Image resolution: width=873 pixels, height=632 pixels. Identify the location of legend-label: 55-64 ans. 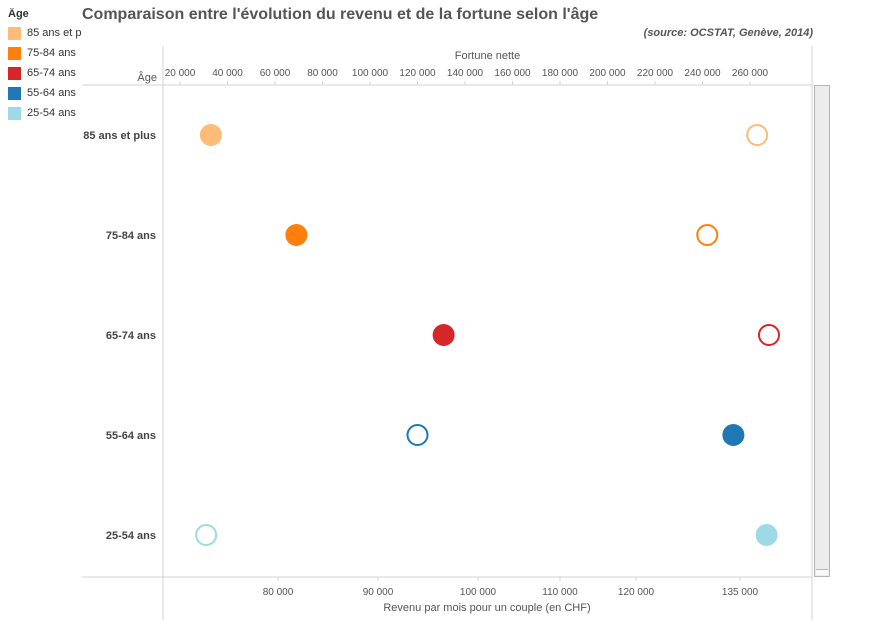
(51, 93).